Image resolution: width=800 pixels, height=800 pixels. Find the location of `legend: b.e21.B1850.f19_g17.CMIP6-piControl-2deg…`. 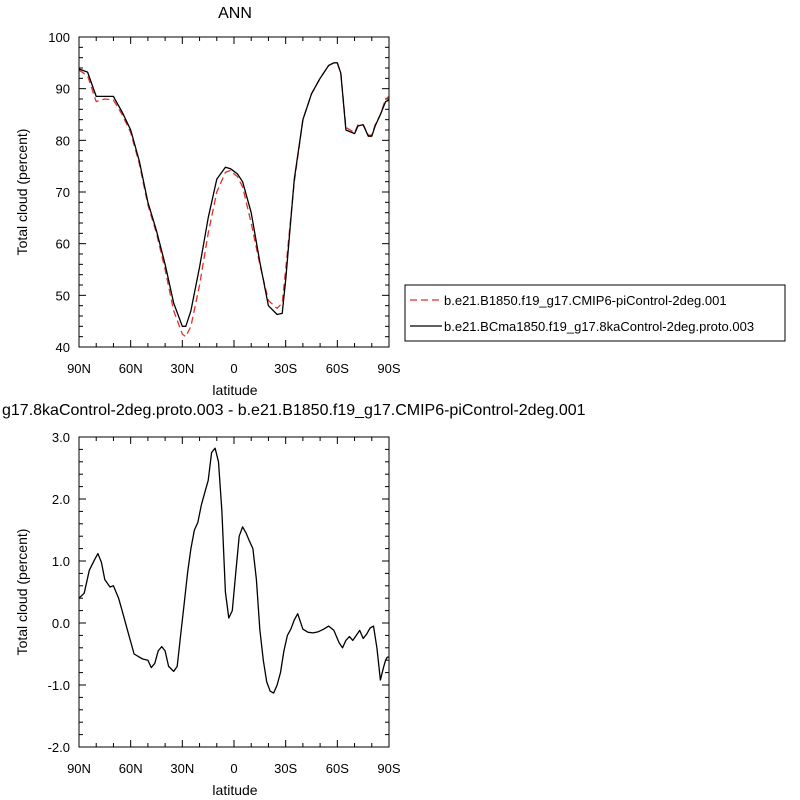

legend: b.e21.B1850.f19_g17.CMIP6-piControl-2deg… is located at coordinates (595, 313).